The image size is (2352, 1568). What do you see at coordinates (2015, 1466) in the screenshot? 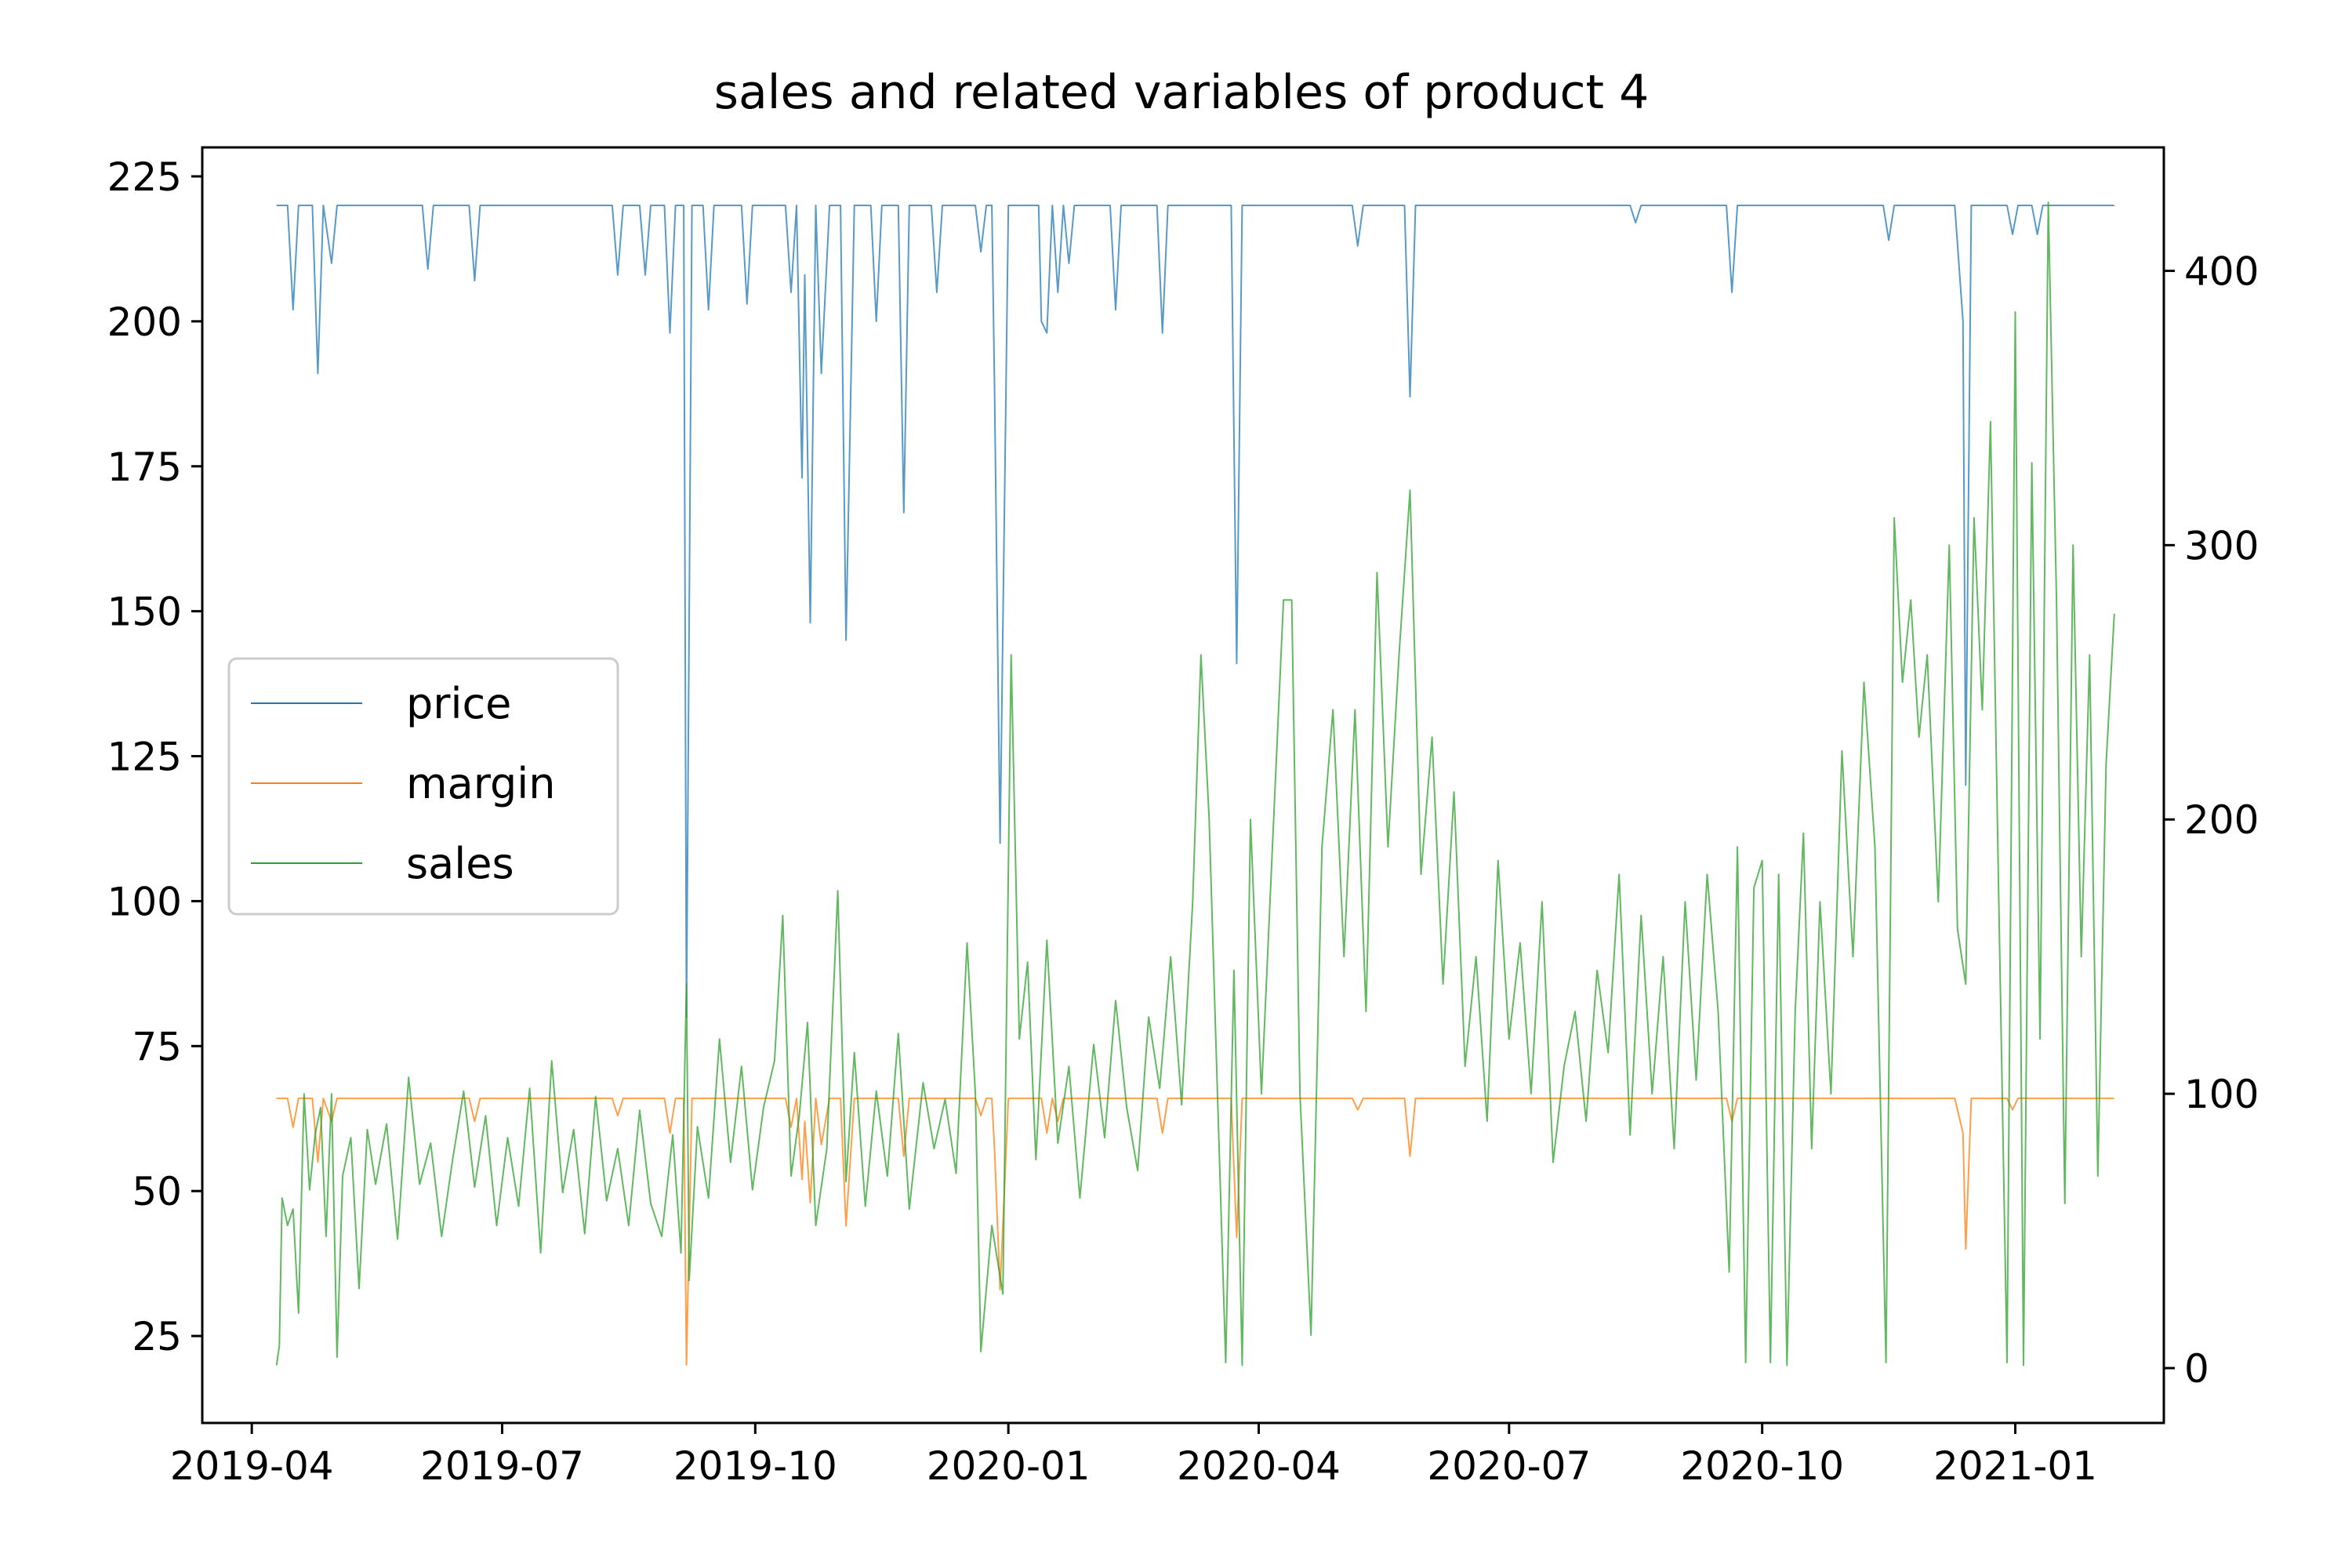
I see `x-tick-label: 2021-01` at bounding box center [2015, 1466].